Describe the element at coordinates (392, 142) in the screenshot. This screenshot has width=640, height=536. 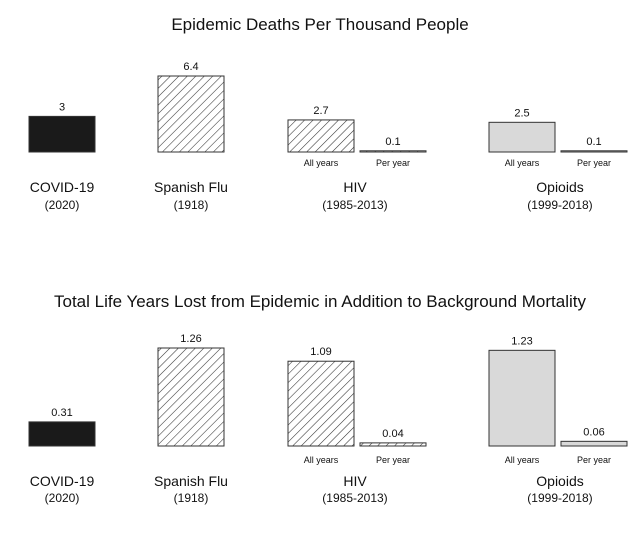
I see `deaths-bar-hiv-per-year-value-label: 0.1` at that location.